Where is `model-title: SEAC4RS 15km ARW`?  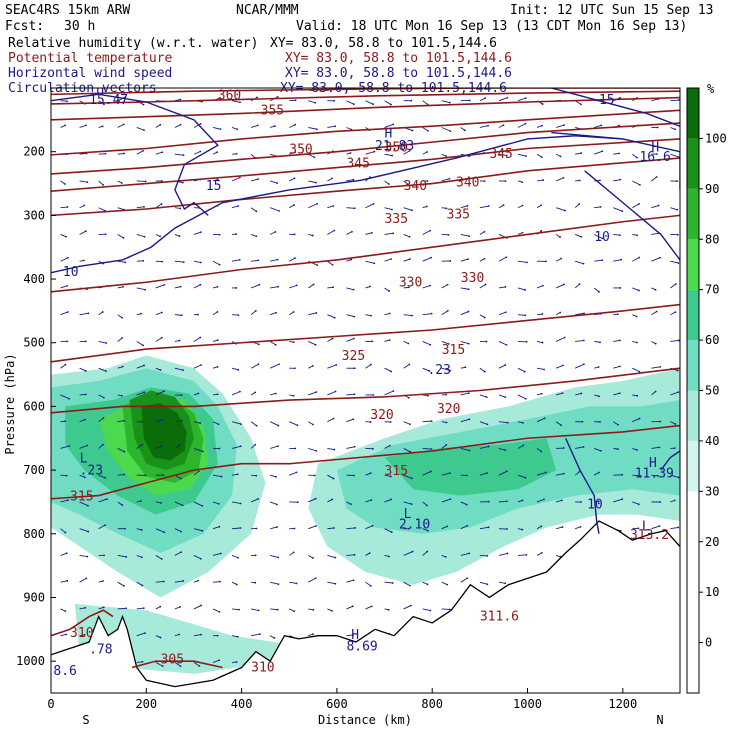
model-title: SEAC4RS 15km ARW is located at coordinates (67, 10).